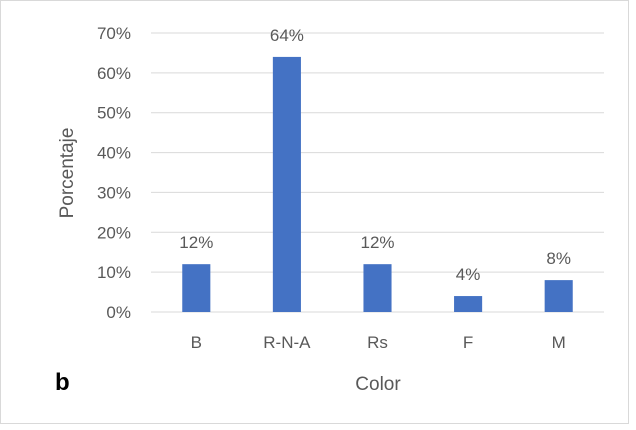  What do you see at coordinates (114, 73) in the screenshot?
I see `y-tick-label: 60%` at bounding box center [114, 73].